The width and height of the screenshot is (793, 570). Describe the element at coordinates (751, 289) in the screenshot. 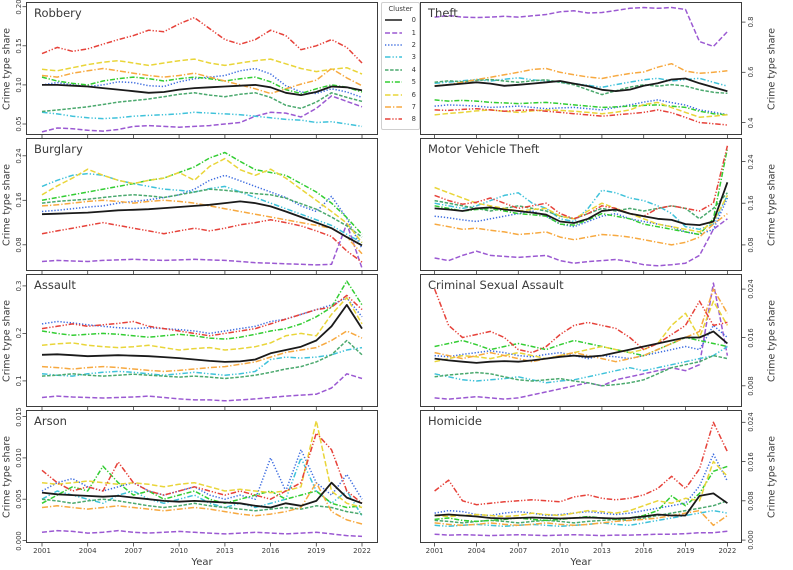

I see `y-tick-label: 0.024` at that location.